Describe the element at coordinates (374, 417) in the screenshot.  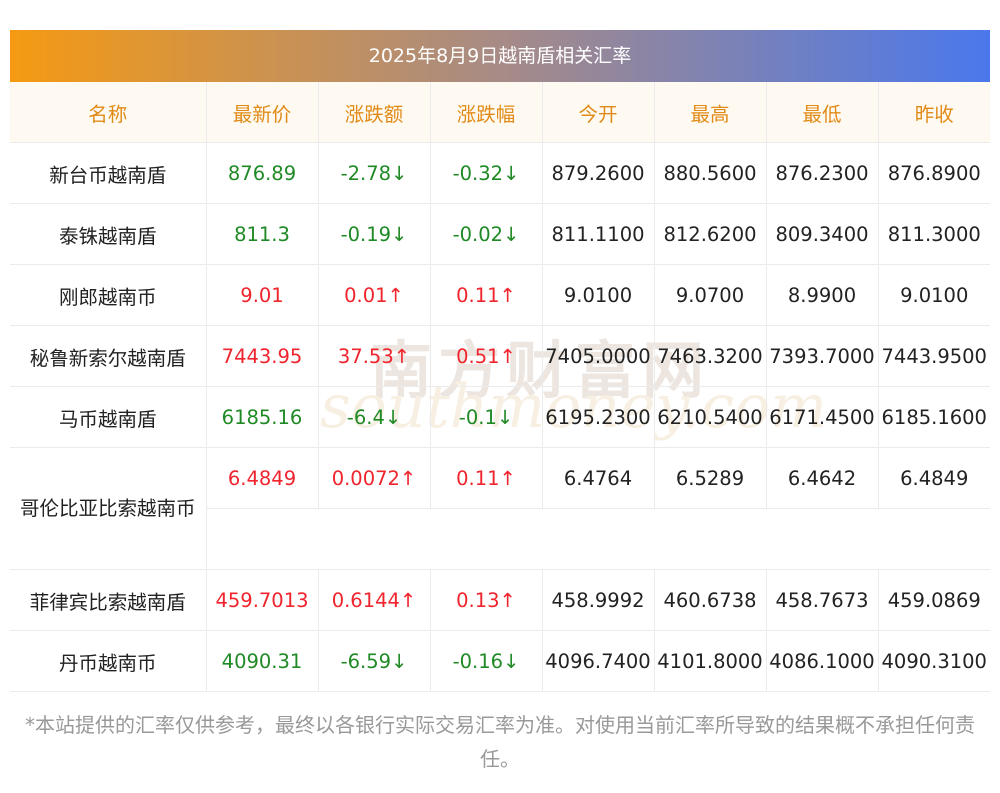
I see `row-change: -6.4↓` at that location.